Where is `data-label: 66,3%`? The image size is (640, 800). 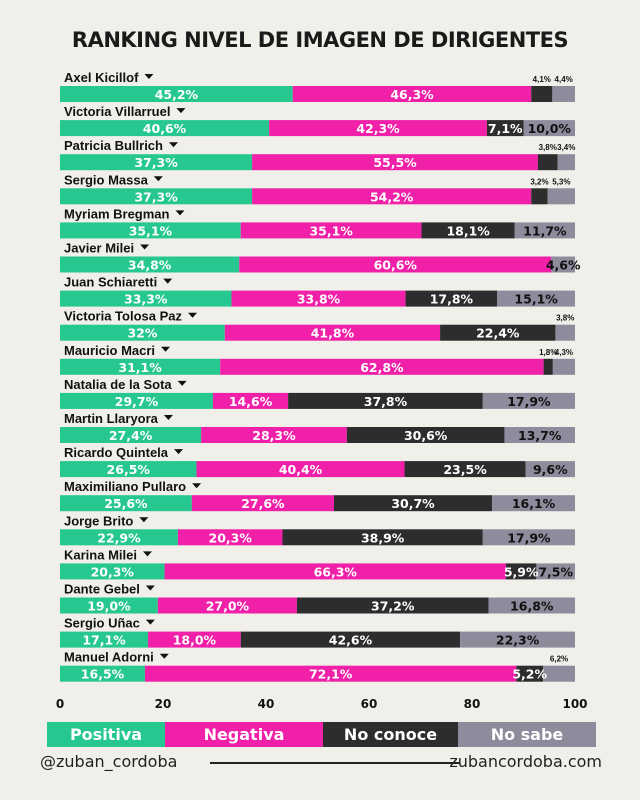
data-label: 66,3% is located at coordinates (336, 571).